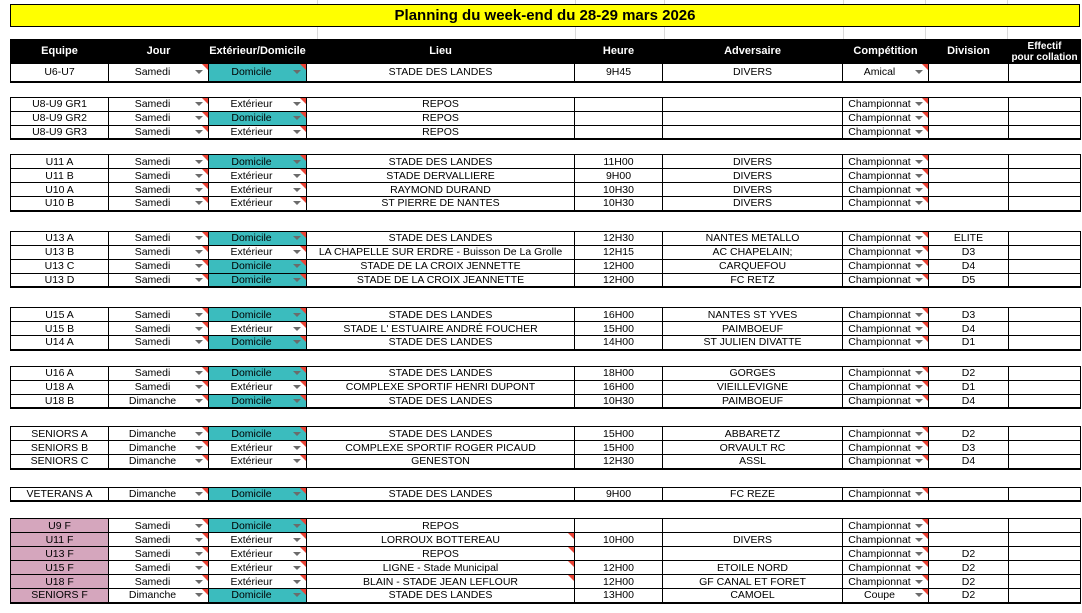 The image size is (1082, 613). Describe the element at coordinates (59, 567) in the screenshot. I see `team-cell: U15 F` at that location.